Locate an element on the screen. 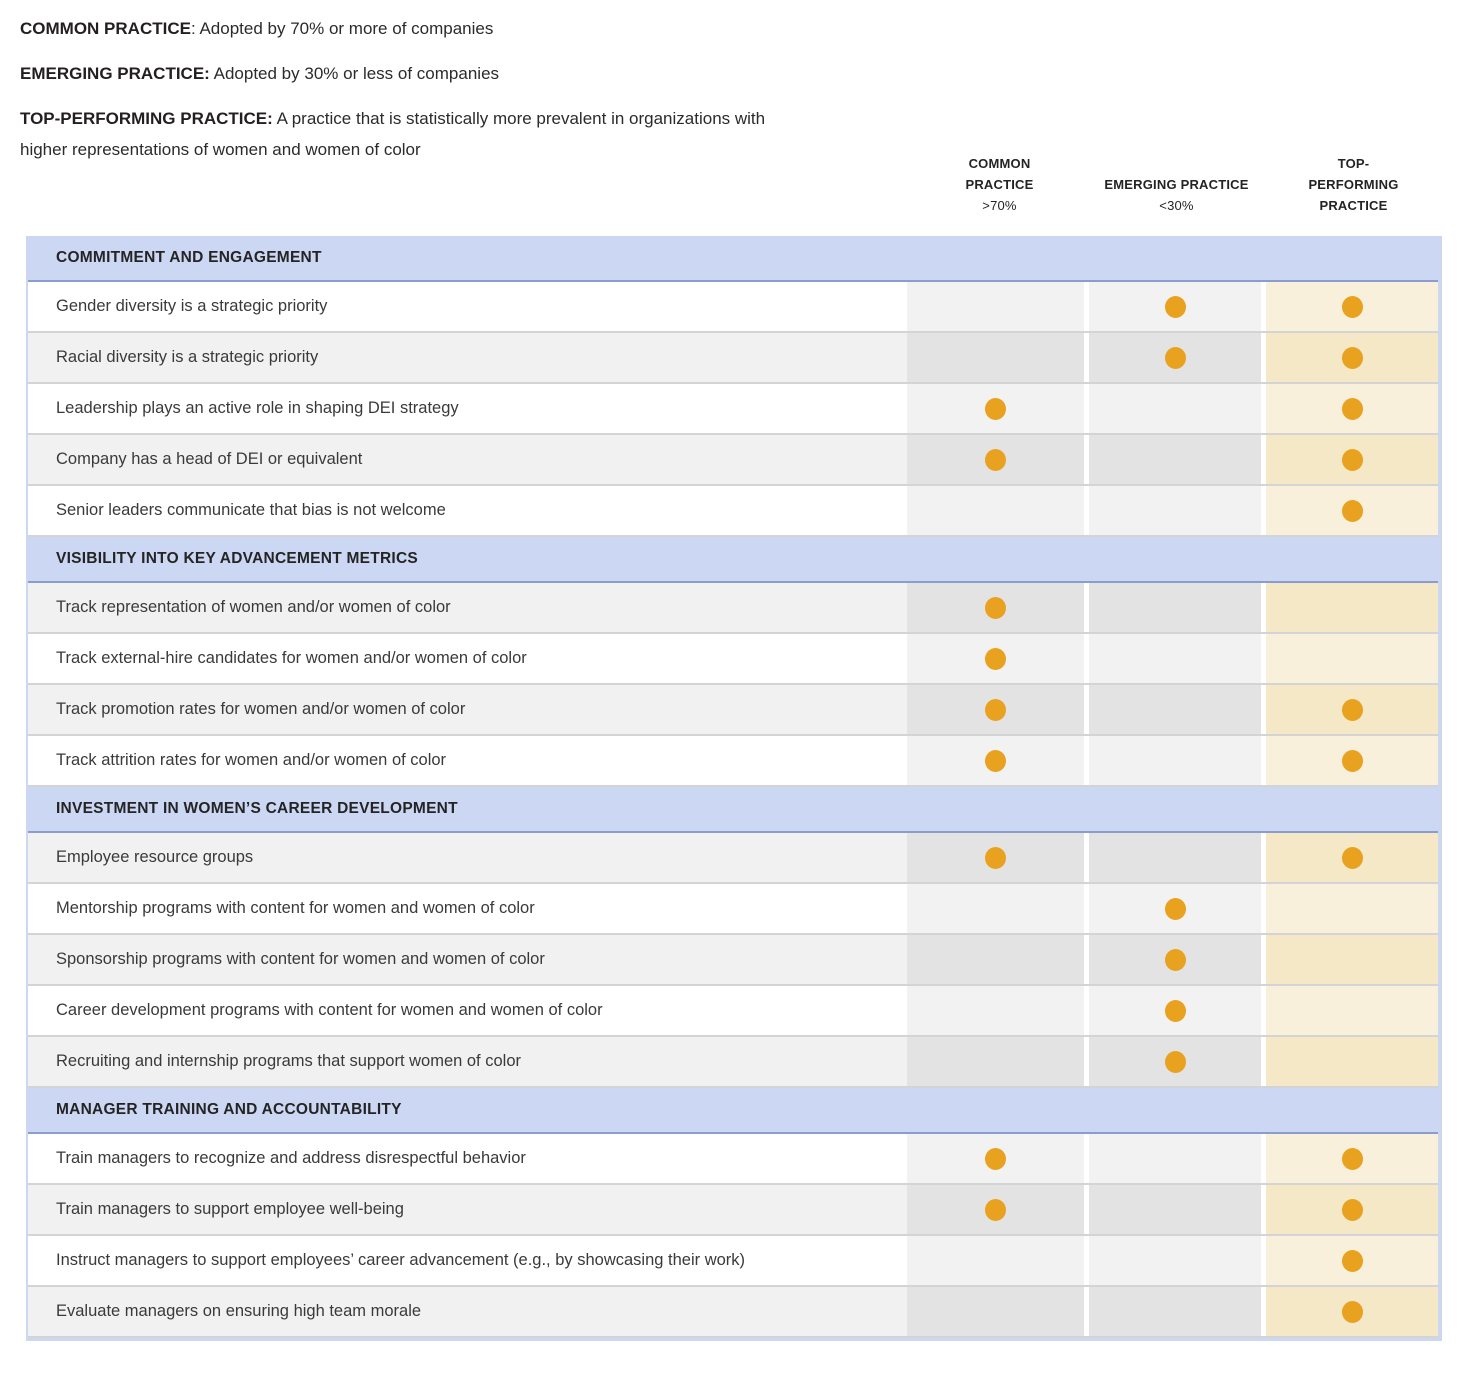 Image resolution: width=1482 pixels, height=1380 pixels. section-header: INVESTMENT IN WOMEN’S CAREER DEVELOPMENT is located at coordinates (733, 810).